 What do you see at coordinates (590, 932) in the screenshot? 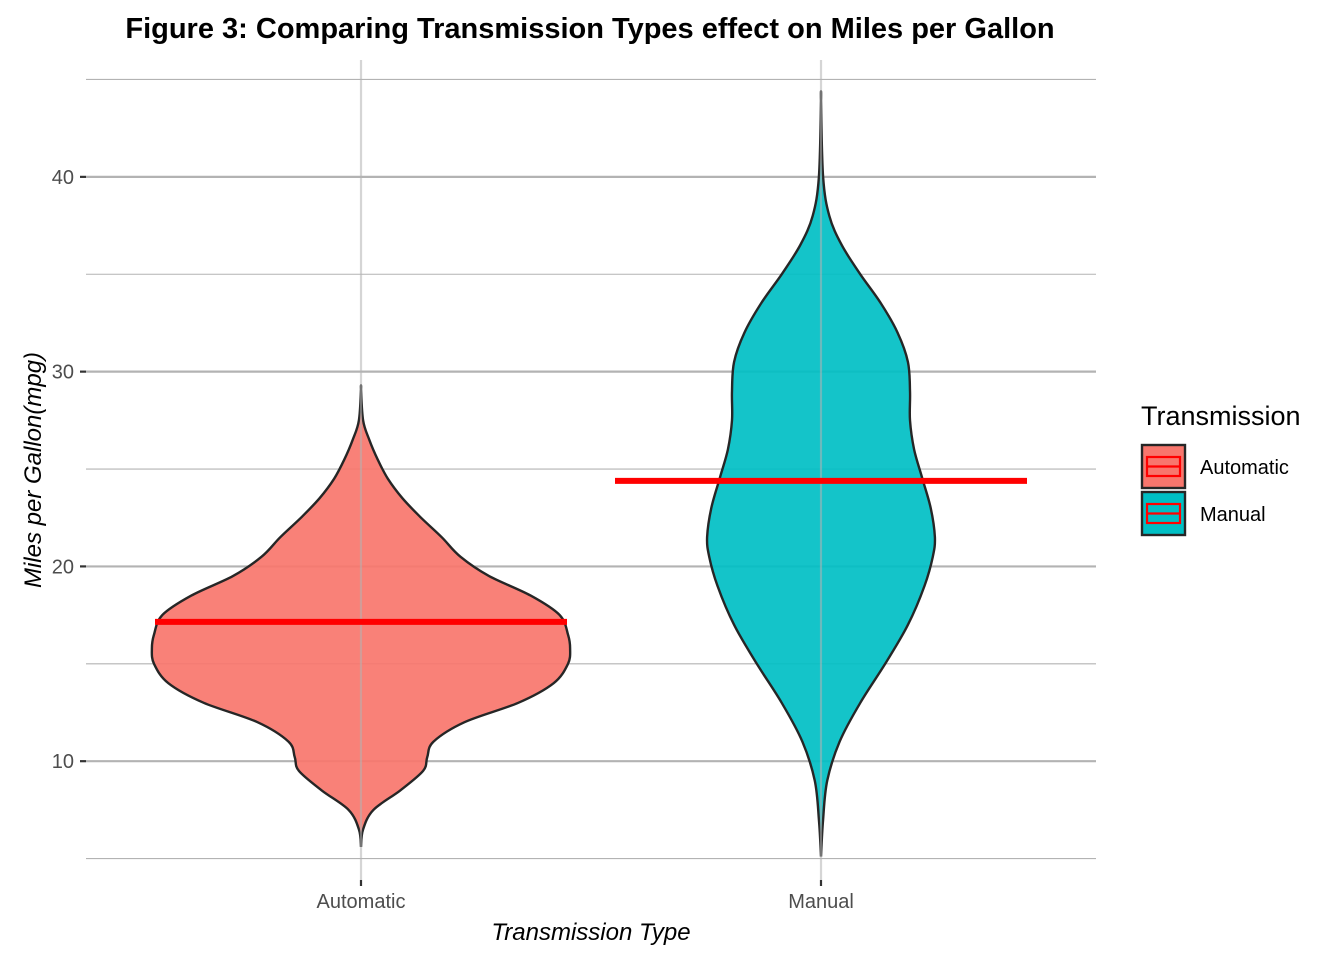
I see `x-axis-title: Transmission Type` at bounding box center [590, 932].